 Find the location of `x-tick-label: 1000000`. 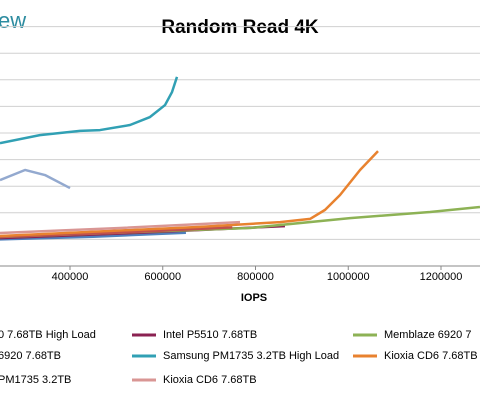

x-tick-label: 1000000 is located at coordinates (348, 277).